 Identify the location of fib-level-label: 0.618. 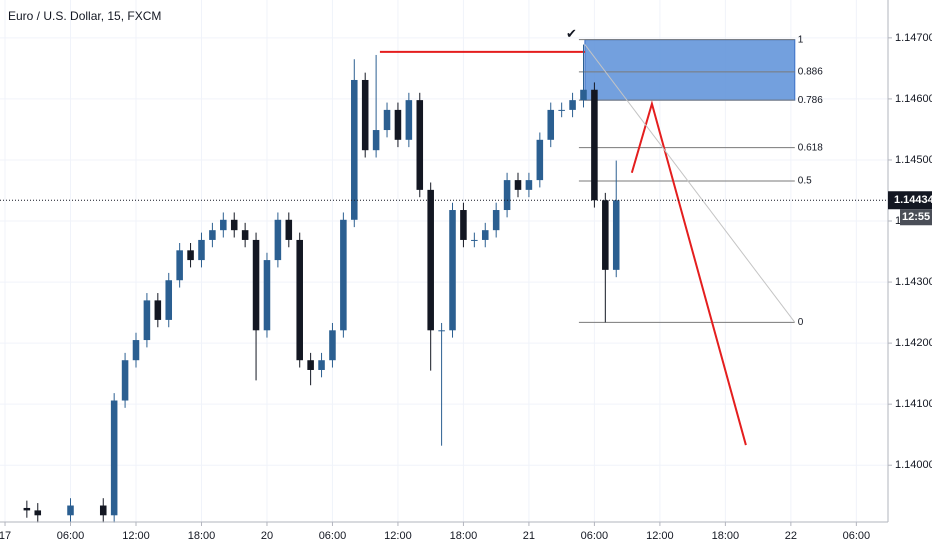
(810, 147).